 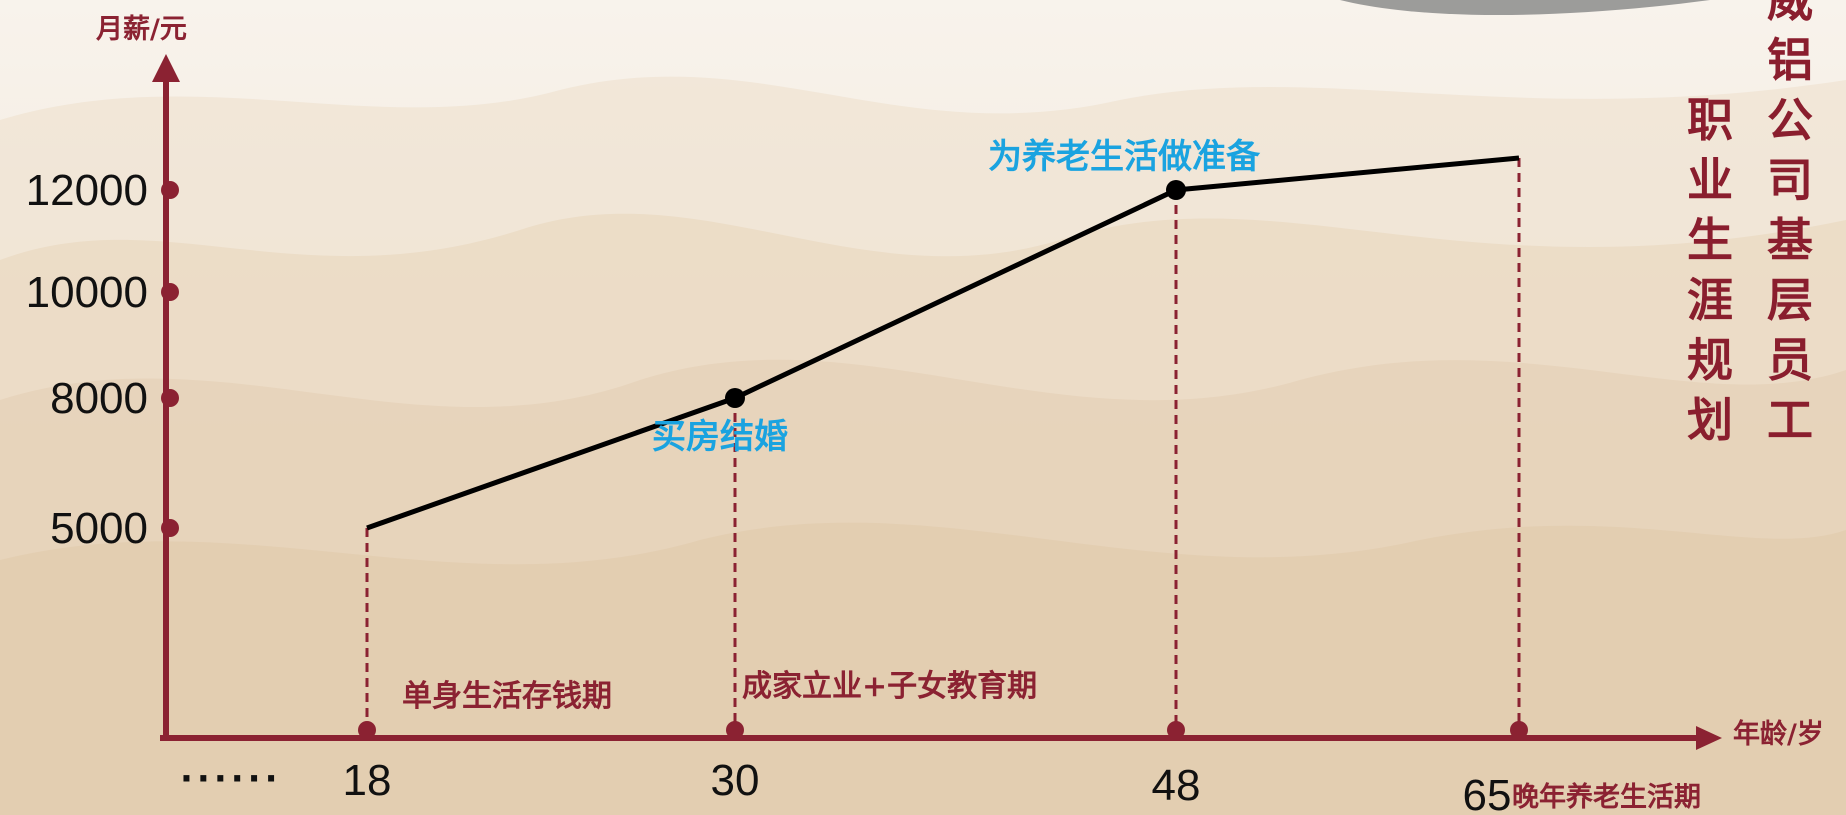 What do you see at coordinates (1790, 240) in the screenshot?
I see `vertical-title-char: 基` at bounding box center [1790, 240].